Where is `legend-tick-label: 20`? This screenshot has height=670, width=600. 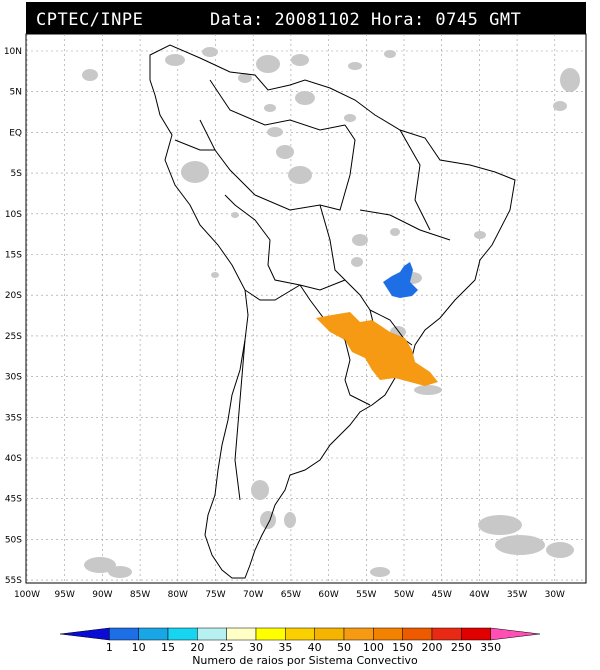
legend-tick-label: 20 is located at coordinates (197, 647).